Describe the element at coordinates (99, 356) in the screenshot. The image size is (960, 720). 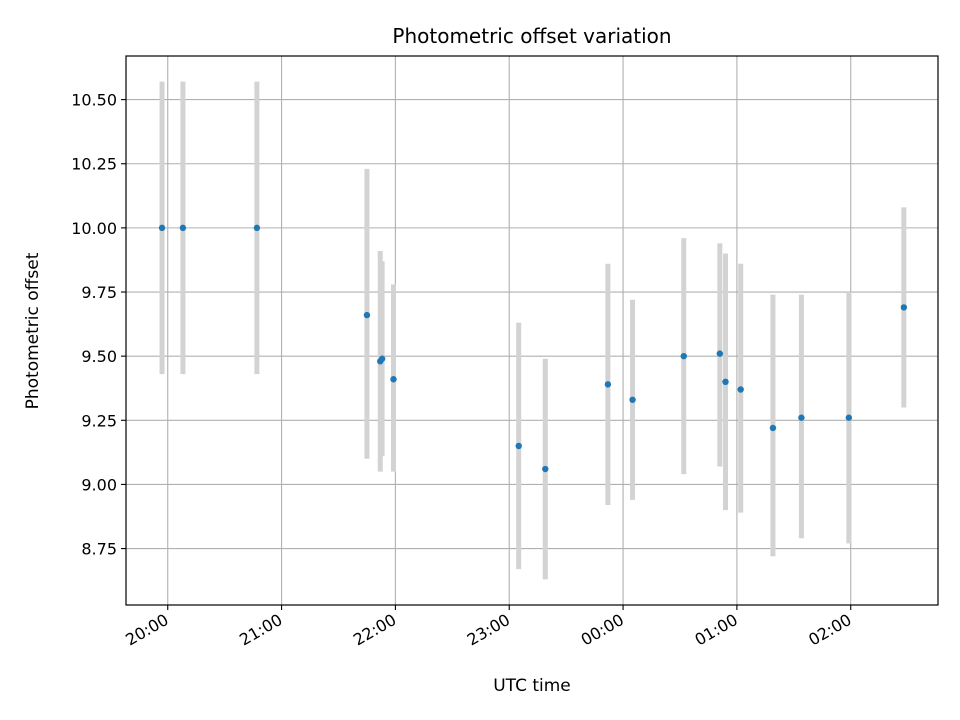
I see `y-tick-label: 9.50` at that location.